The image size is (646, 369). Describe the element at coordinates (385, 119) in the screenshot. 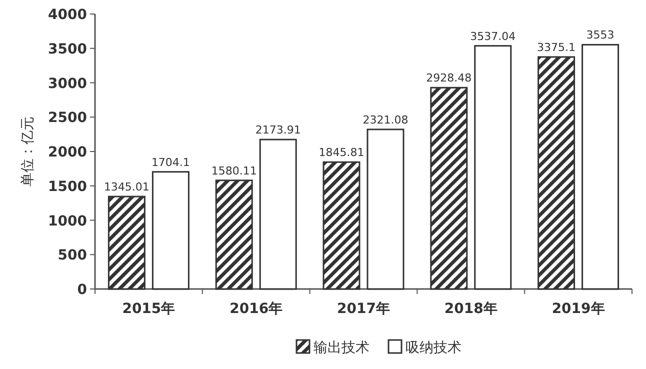

I see `data-label: 2321.08` at that location.